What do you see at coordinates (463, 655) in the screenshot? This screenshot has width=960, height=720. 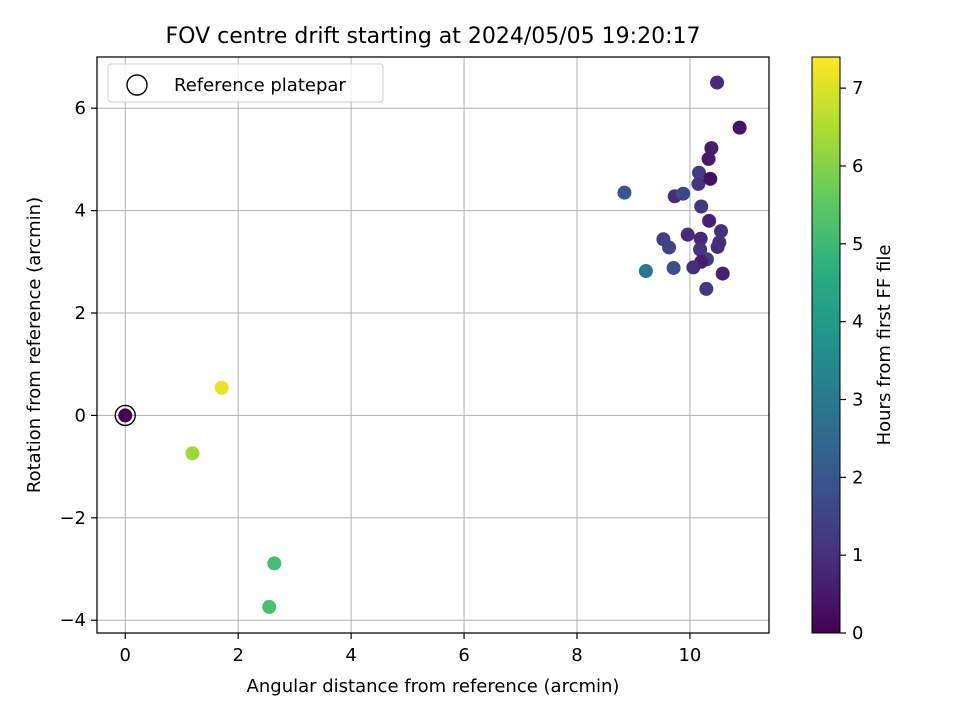 I see `x-tick-label: 6` at bounding box center [463, 655].